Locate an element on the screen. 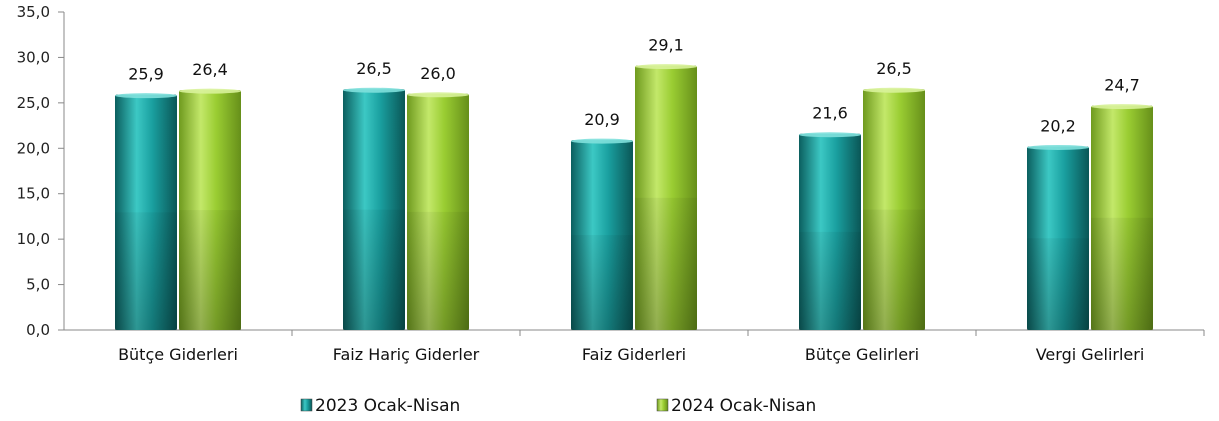 This screenshot has width=1219, height=421. legend: 2023 Ocak-Nisan 2024 Ocak-Nisan is located at coordinates (558, 406).